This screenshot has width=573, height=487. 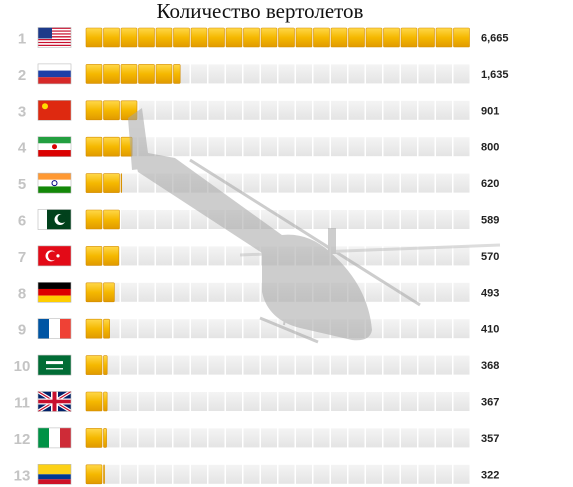 I want to click on china-flag-icon, so click(x=54, y=110).